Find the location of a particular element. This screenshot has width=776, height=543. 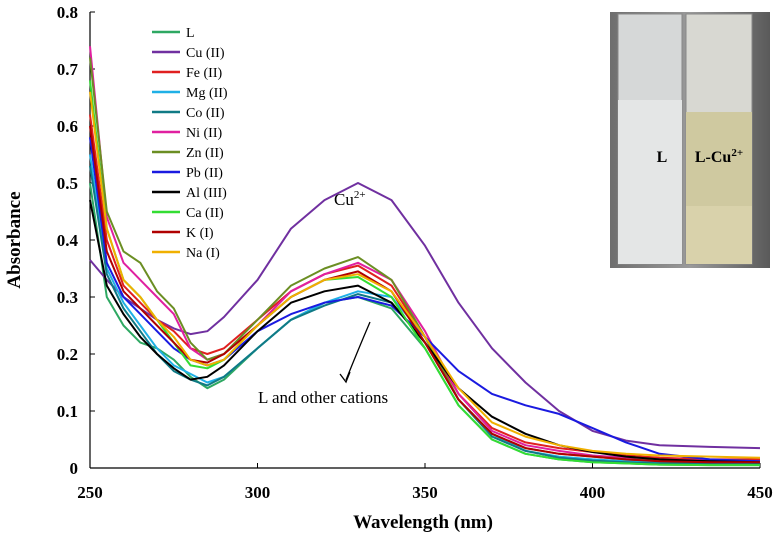

legend-label: Ni (II) is located at coordinates (204, 133).